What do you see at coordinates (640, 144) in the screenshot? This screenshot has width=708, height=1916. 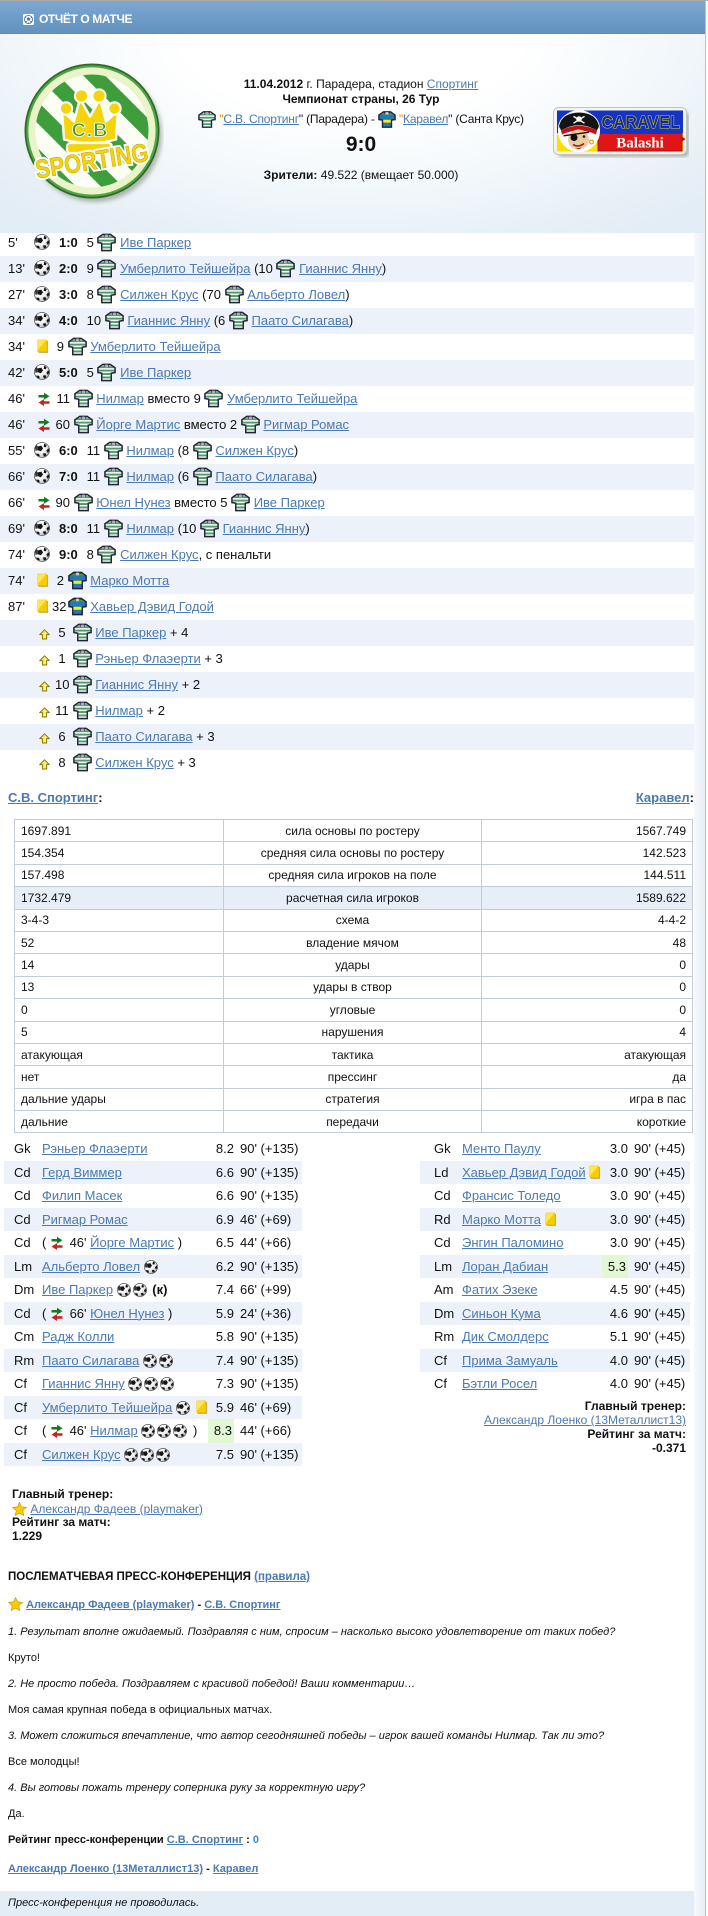 I see `svg-text: Balashi` at bounding box center [640, 144].